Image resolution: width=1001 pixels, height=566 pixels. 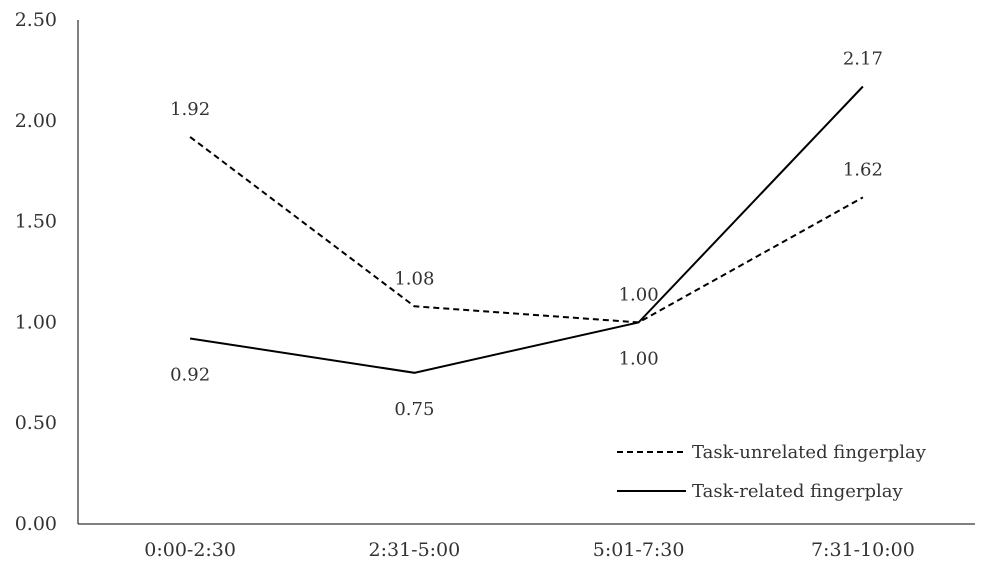 What do you see at coordinates (414, 278) in the screenshot?
I see `data-label: 1.08` at bounding box center [414, 278].